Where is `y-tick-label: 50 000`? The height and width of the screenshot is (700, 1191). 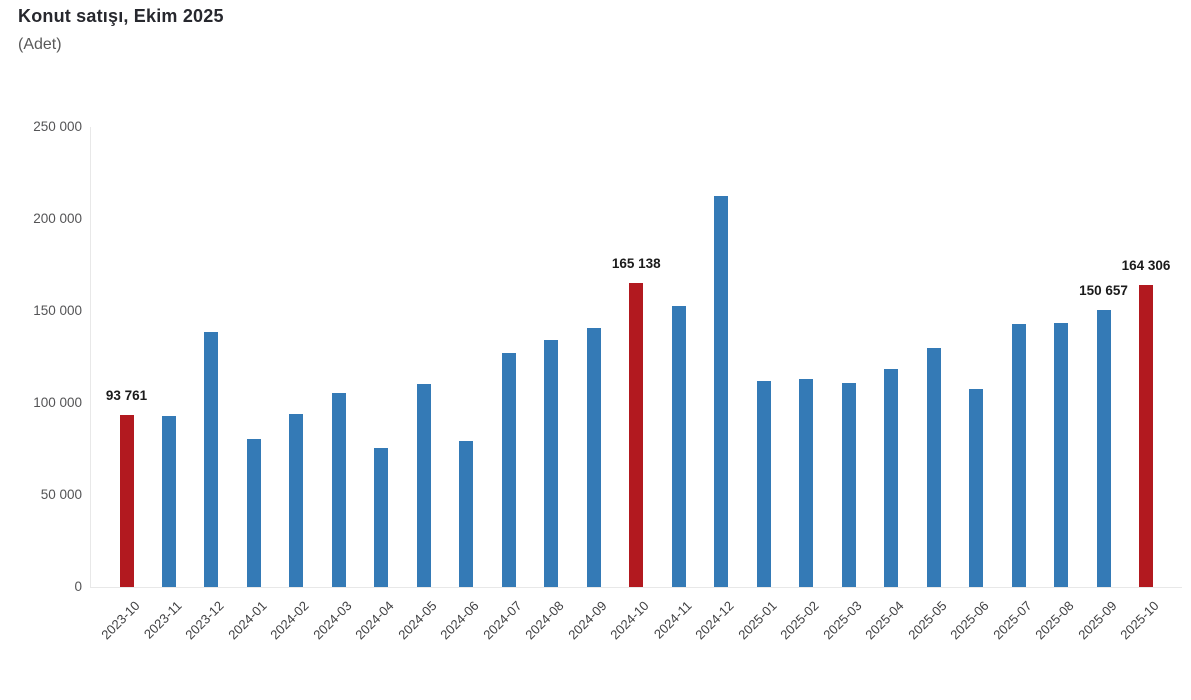 y-tick-label: 50 000 is located at coordinates (61, 494).